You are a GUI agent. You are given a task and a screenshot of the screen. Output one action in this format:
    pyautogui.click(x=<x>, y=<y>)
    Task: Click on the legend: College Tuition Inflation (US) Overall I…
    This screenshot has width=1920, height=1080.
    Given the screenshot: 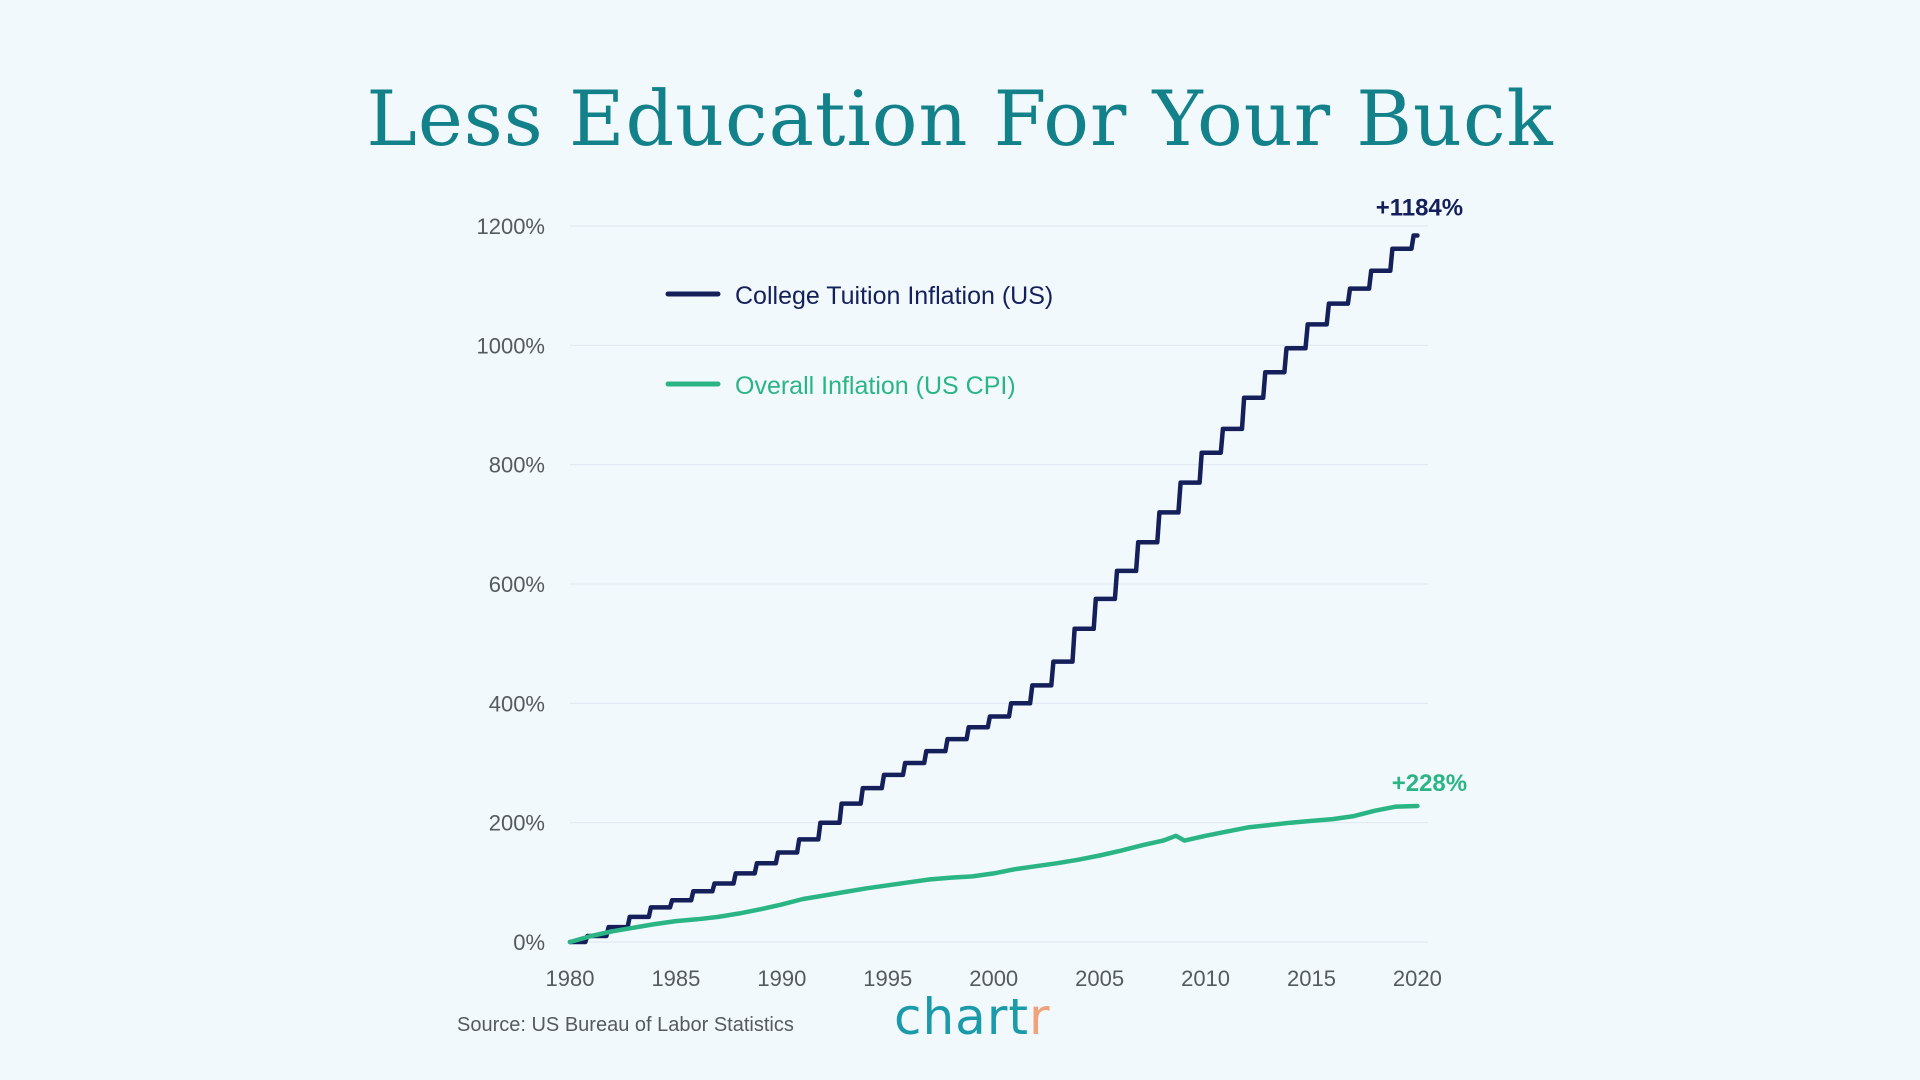 What is the action you would take?
    pyautogui.click(x=859, y=341)
    